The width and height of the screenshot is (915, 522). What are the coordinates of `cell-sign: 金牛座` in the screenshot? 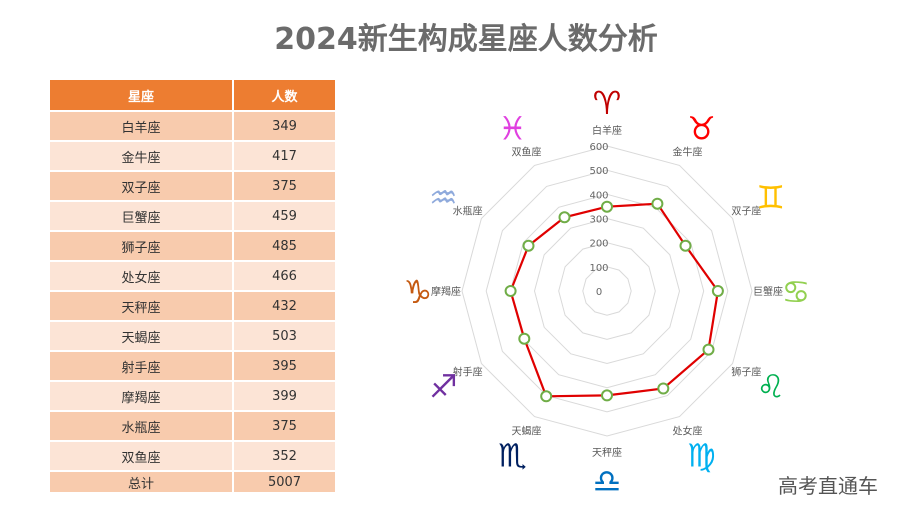 It's located at (142, 157).